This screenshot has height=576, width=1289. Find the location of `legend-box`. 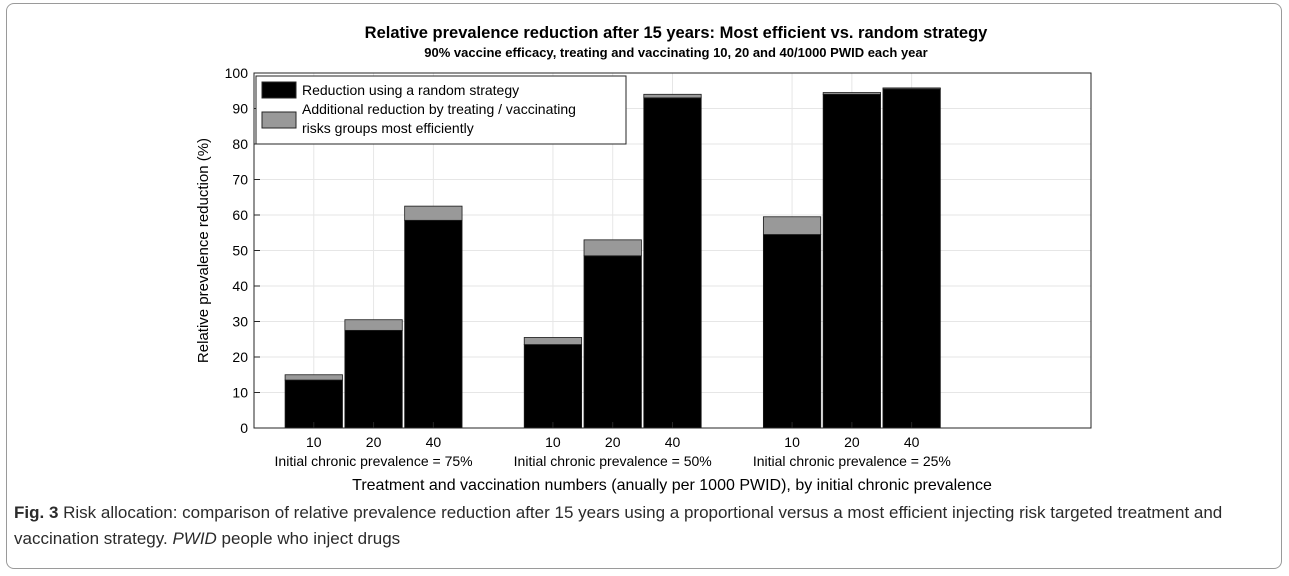

legend-box is located at coordinates (441, 110).